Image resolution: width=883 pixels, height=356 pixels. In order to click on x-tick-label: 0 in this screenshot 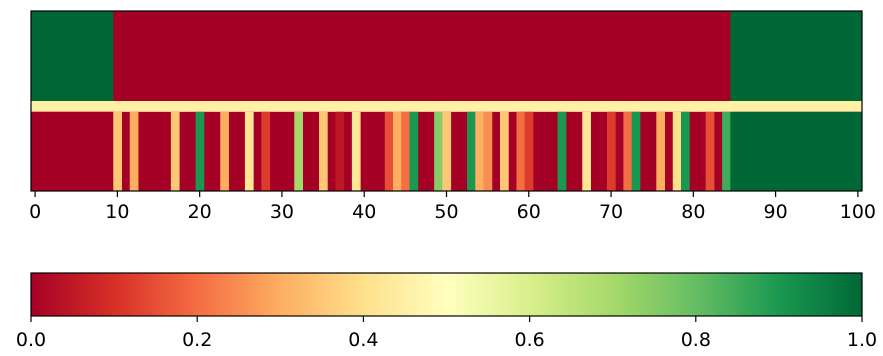, I will do `click(35, 212)`.